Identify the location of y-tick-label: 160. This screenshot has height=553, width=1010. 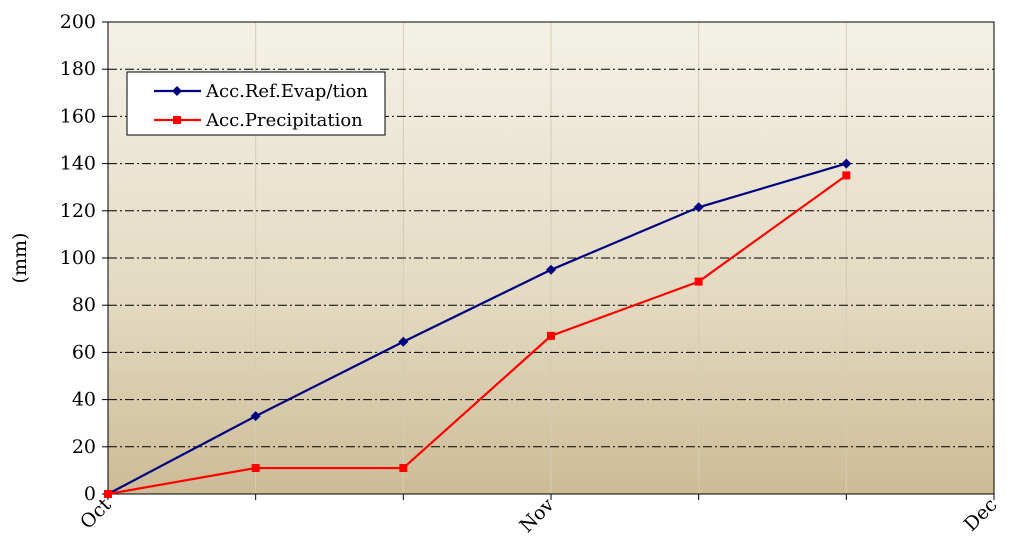
(78, 116).